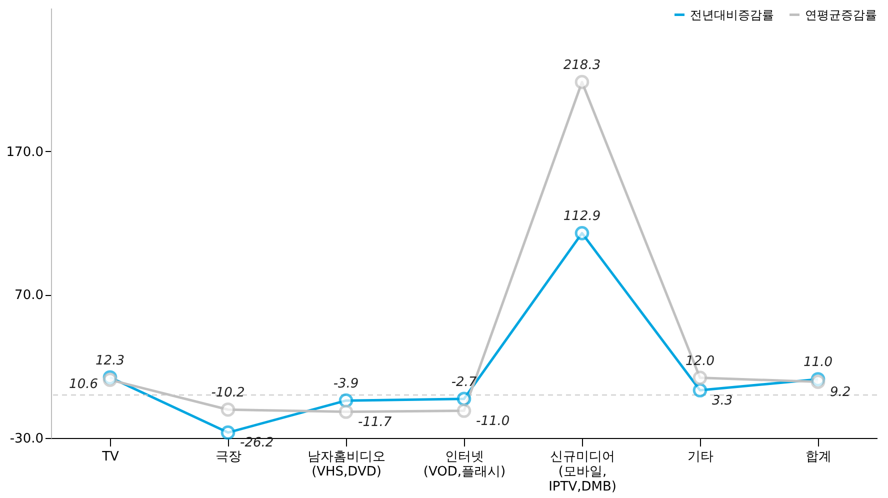 The width and height of the screenshot is (888, 498). What do you see at coordinates (375, 422) in the screenshot?
I see `data-label: -11.7` at bounding box center [375, 422].